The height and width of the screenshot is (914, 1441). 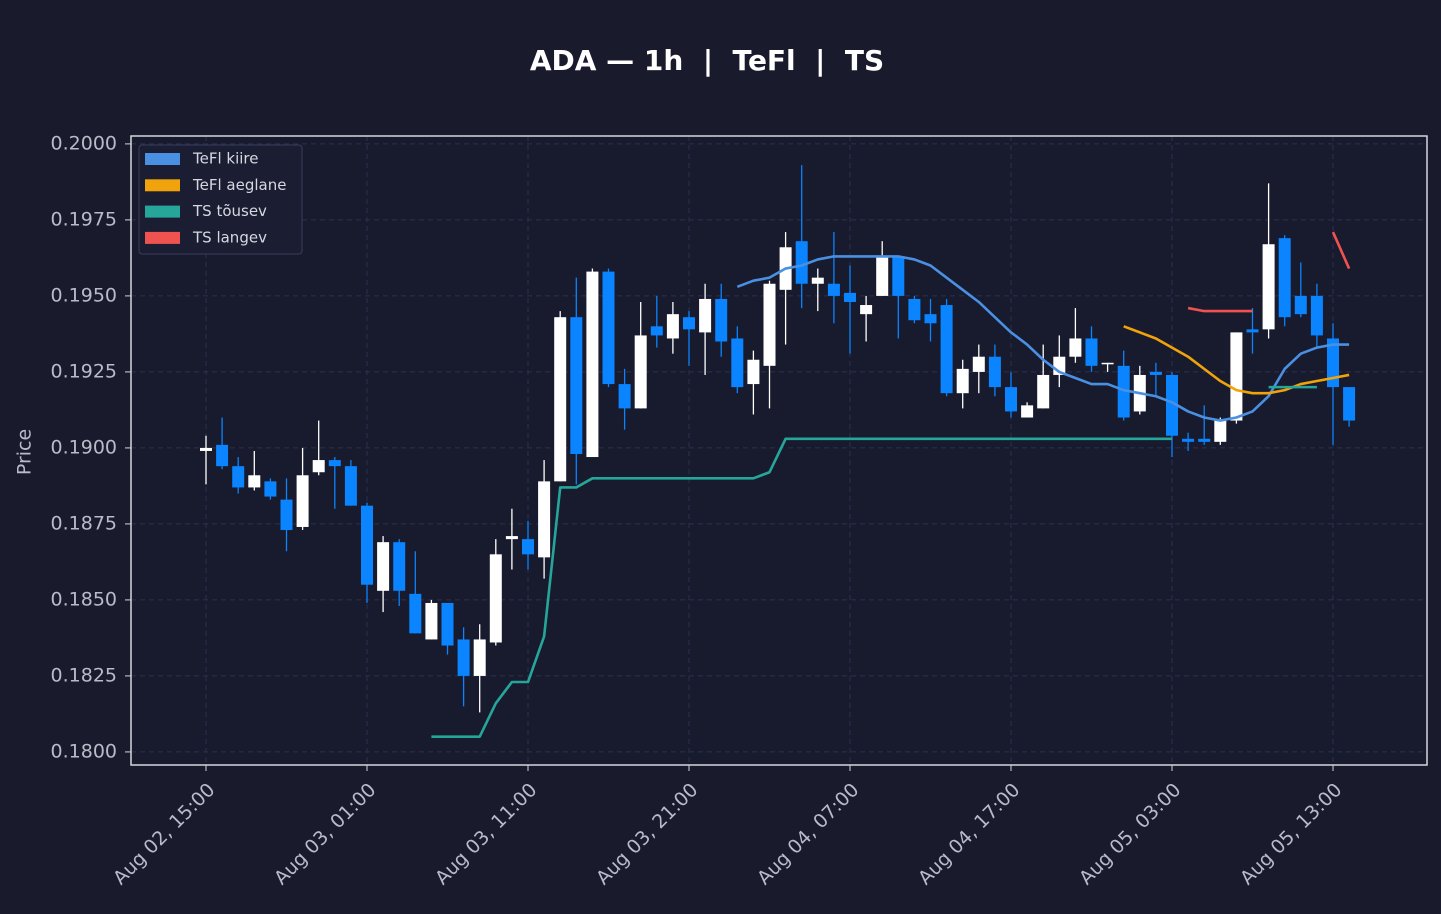 I want to click on y-axis-label: Price, so click(x=25, y=452).